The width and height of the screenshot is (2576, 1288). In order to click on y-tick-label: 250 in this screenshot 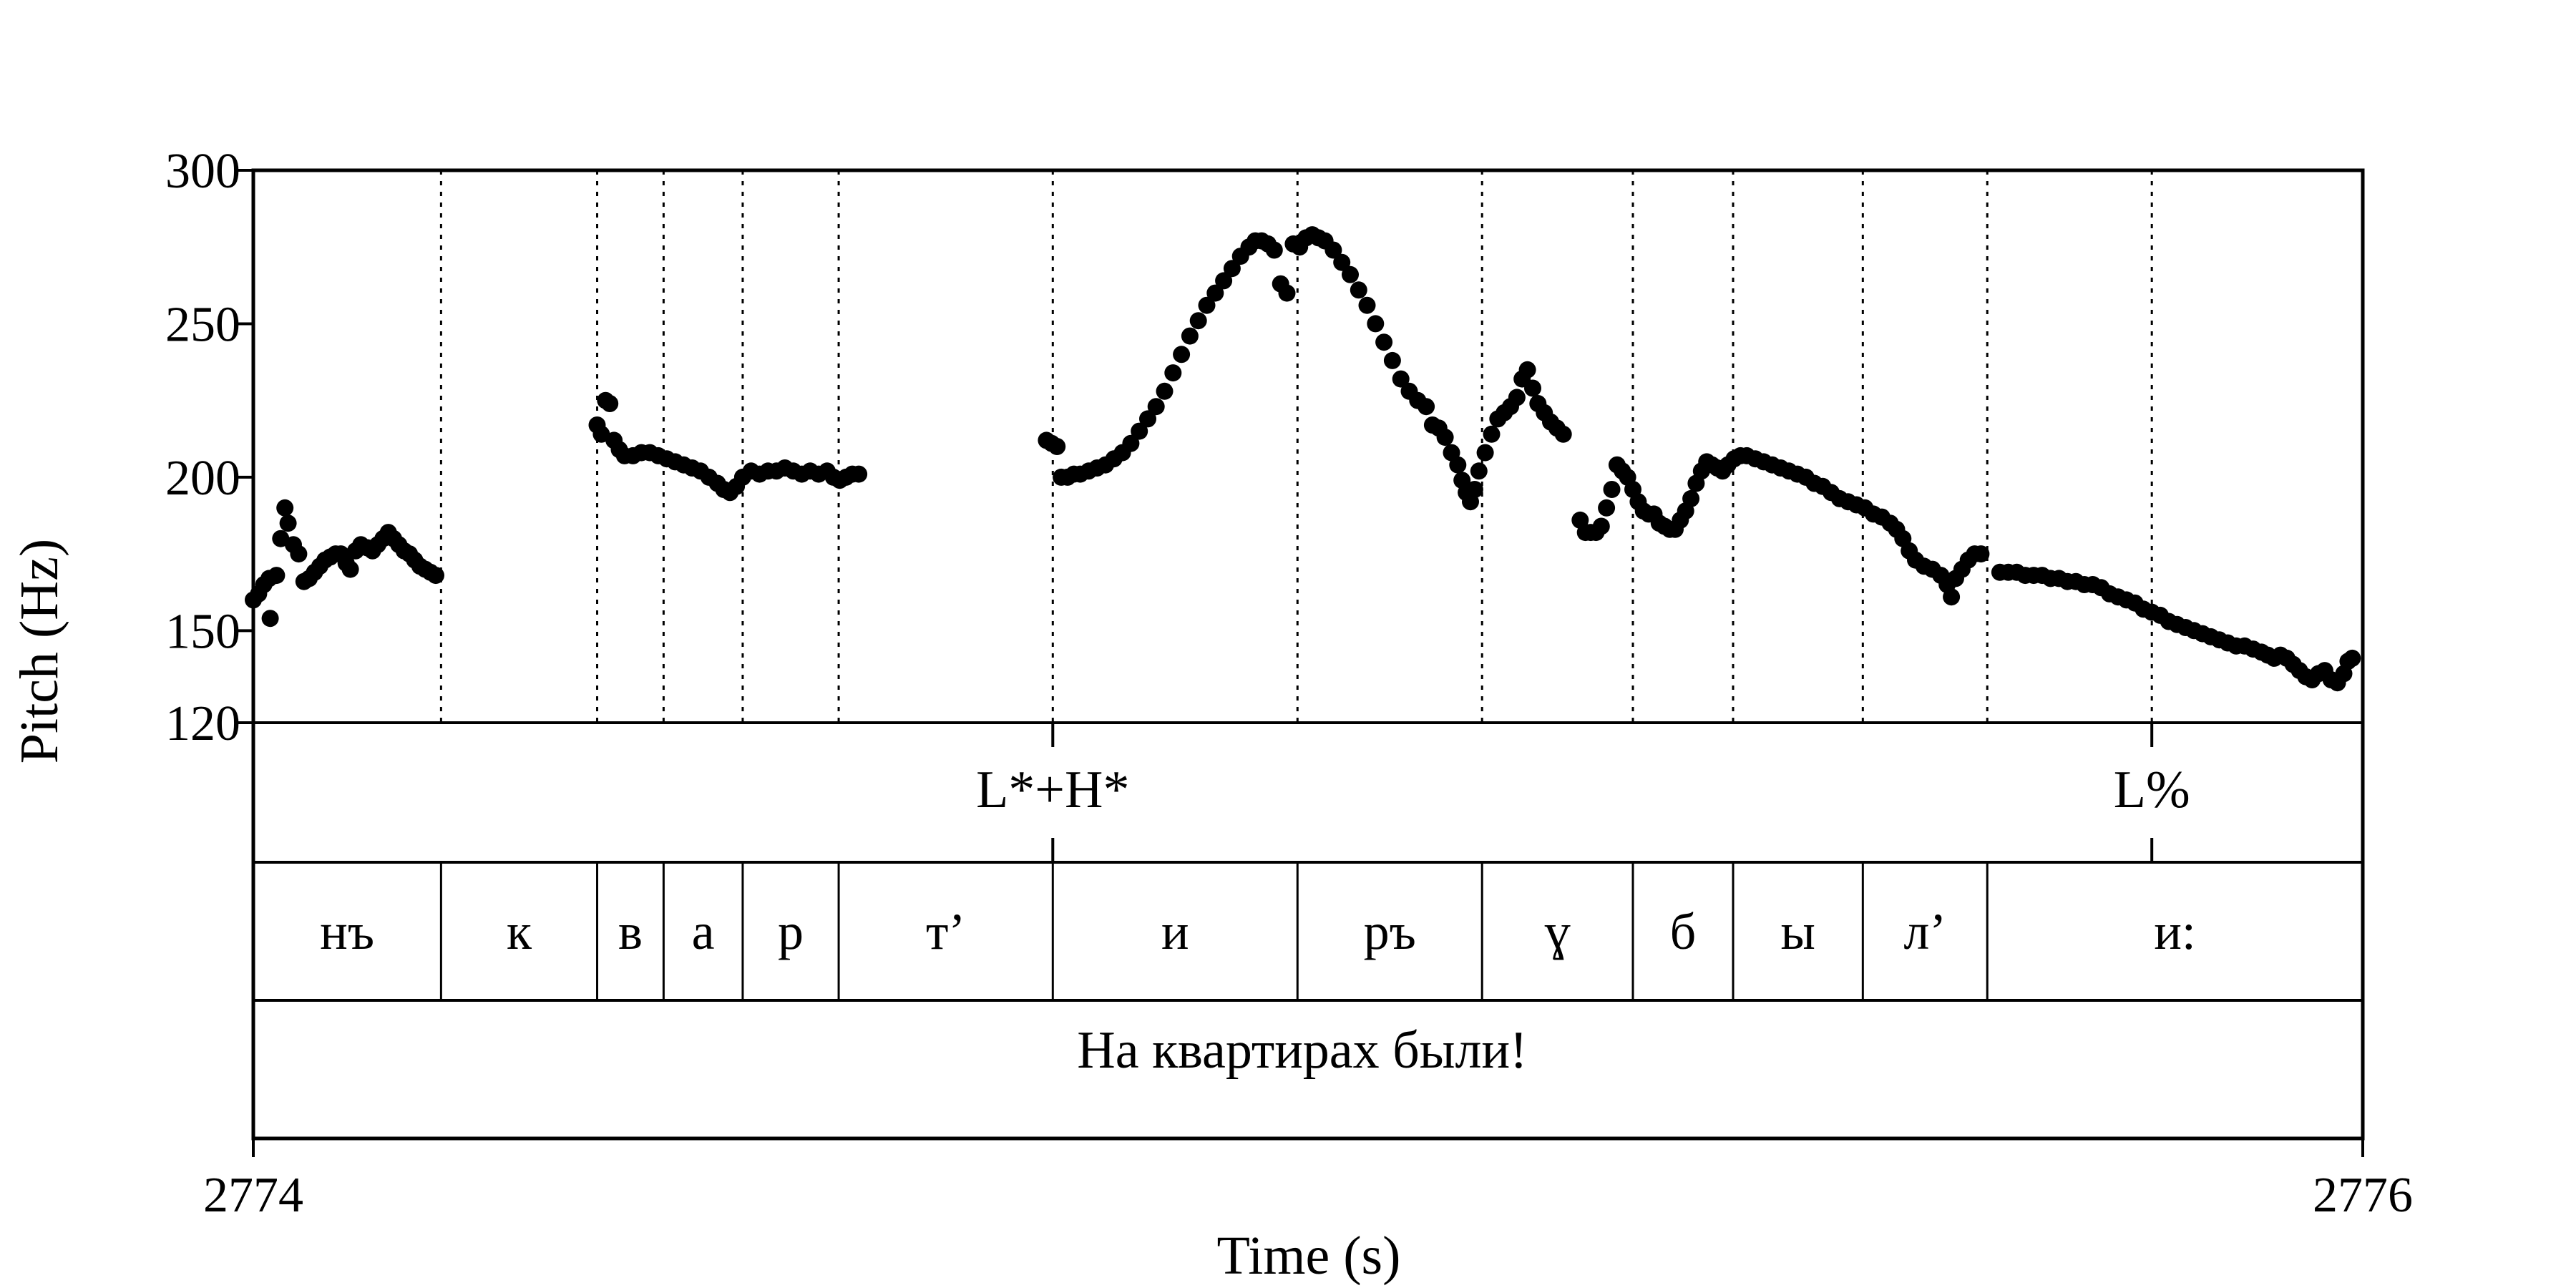, I will do `click(202, 324)`.